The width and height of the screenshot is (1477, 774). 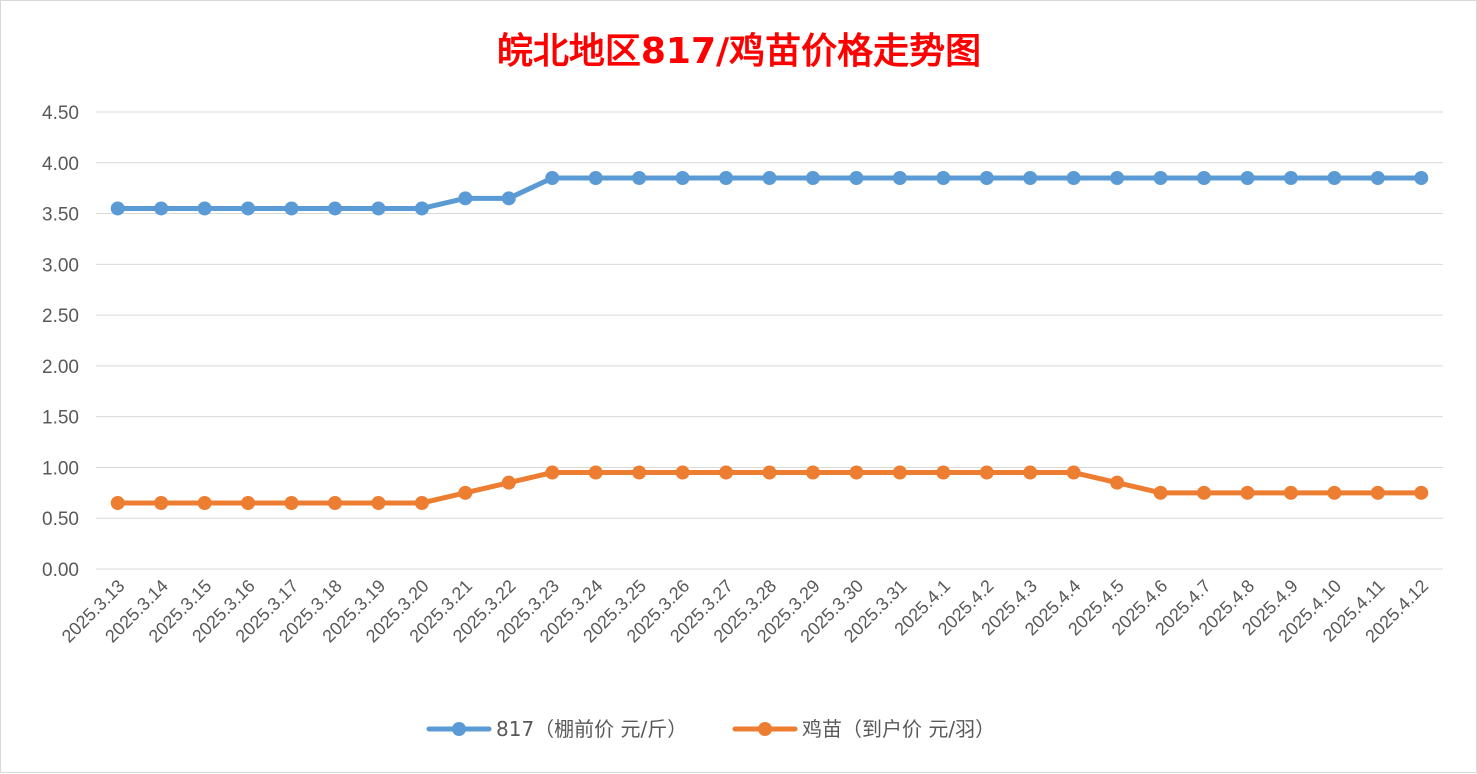 What do you see at coordinates (60, 570) in the screenshot?
I see `y-tick-label: 0.00` at bounding box center [60, 570].